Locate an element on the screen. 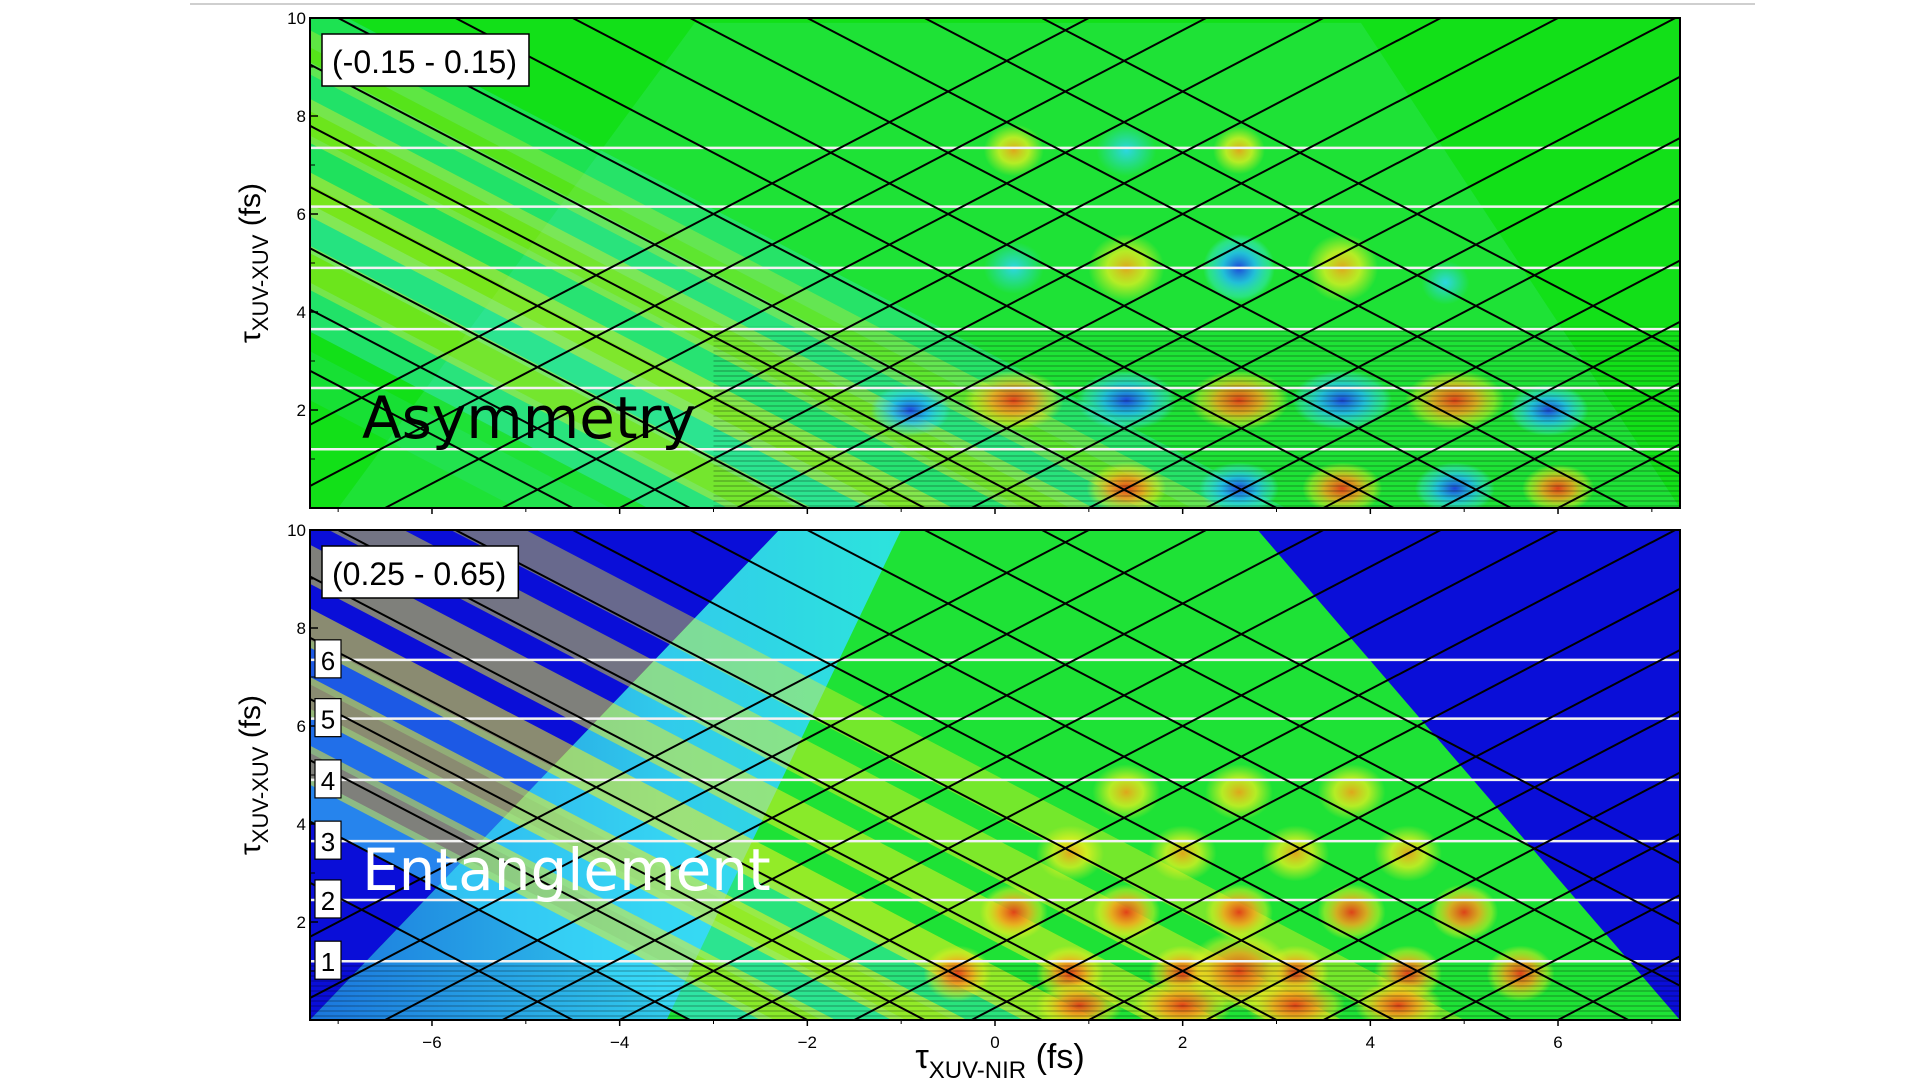 The height and width of the screenshot is (1080, 1920). numbered-label-6: 6 is located at coordinates (328, 659).